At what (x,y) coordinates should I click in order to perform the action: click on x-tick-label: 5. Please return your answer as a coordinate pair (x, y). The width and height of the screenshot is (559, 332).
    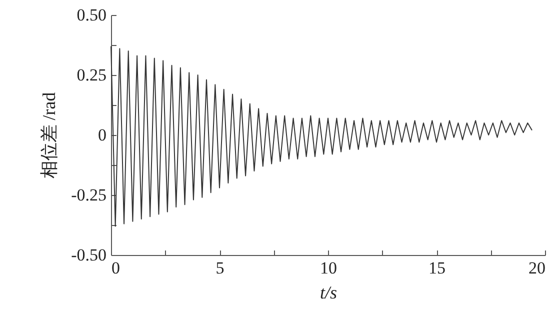
    Looking at the image, I should click on (220, 268).